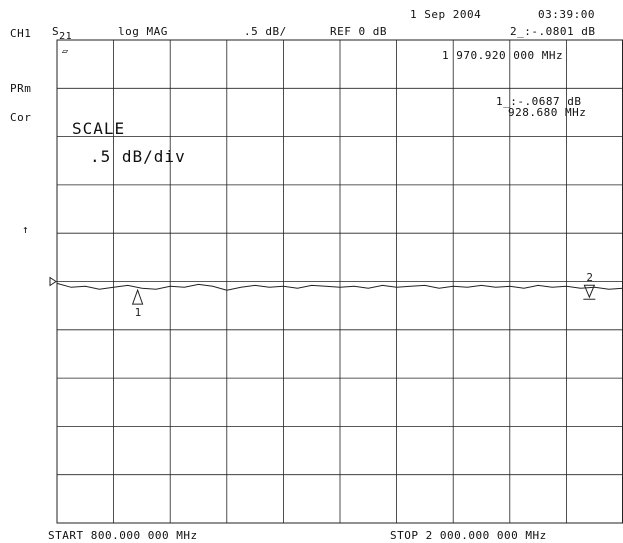 This screenshot has width=623, height=543. What do you see at coordinates (138, 156) in the screenshot?
I see `scale-value: .5 dB/div` at bounding box center [138, 156].